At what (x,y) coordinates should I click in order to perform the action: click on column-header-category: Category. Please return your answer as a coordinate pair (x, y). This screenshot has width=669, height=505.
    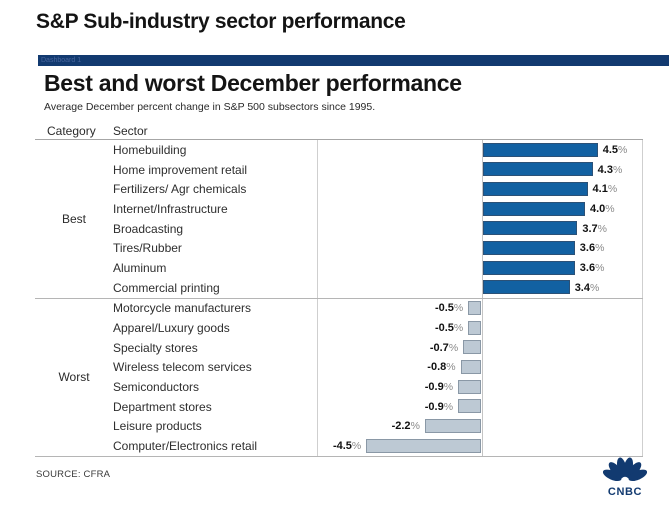
    Looking at the image, I should click on (71, 131).